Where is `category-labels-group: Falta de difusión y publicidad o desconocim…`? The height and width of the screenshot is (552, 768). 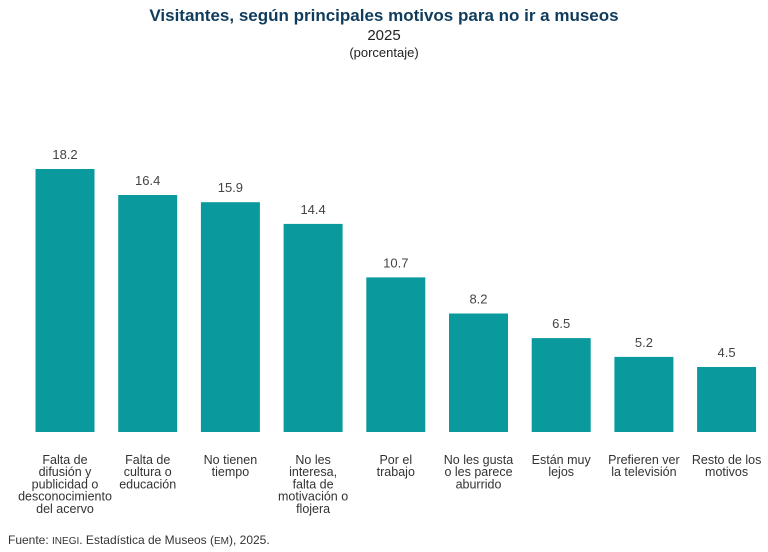
category-labels-group: Falta de difusión y publicidad o desconocim… is located at coordinates (389, 484).